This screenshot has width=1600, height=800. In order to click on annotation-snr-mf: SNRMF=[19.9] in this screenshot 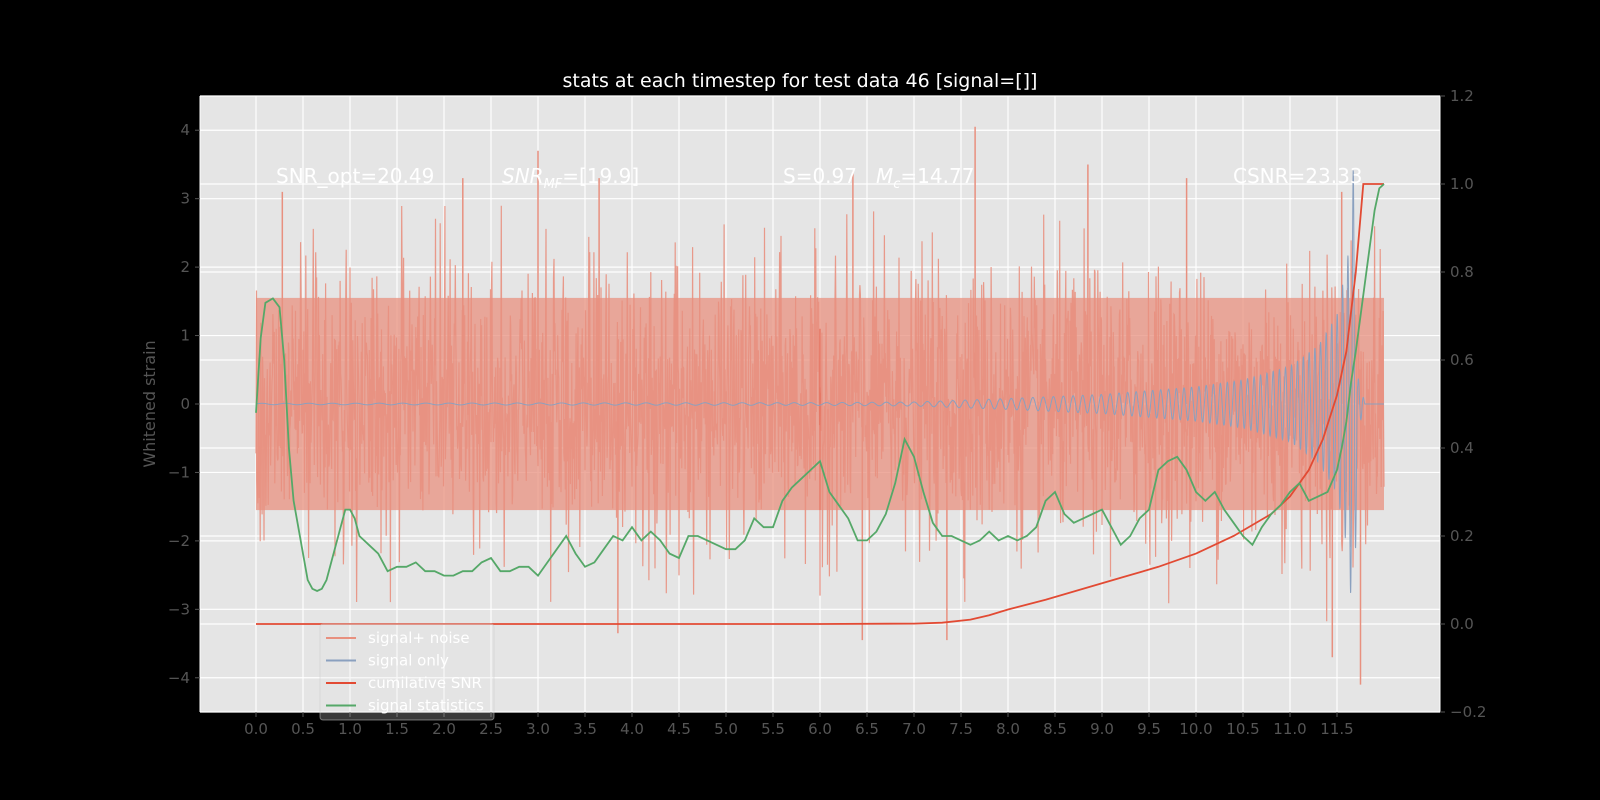, I will do `click(570, 178)`.